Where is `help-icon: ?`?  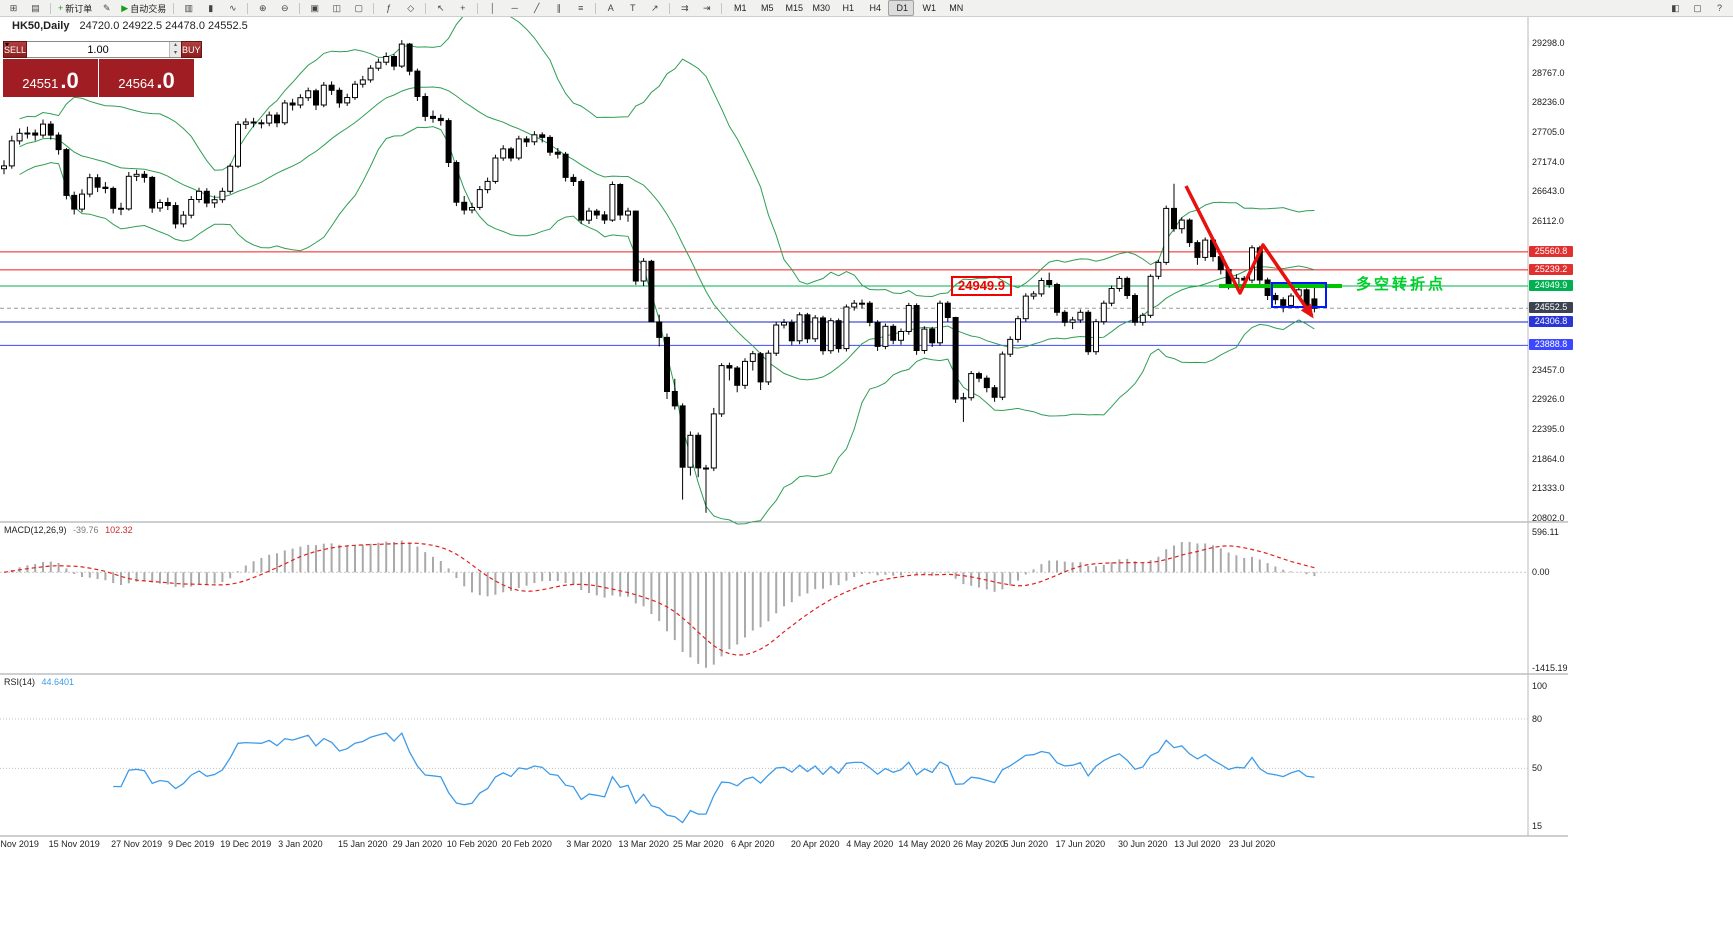 help-icon: ? is located at coordinates (1719, 7).